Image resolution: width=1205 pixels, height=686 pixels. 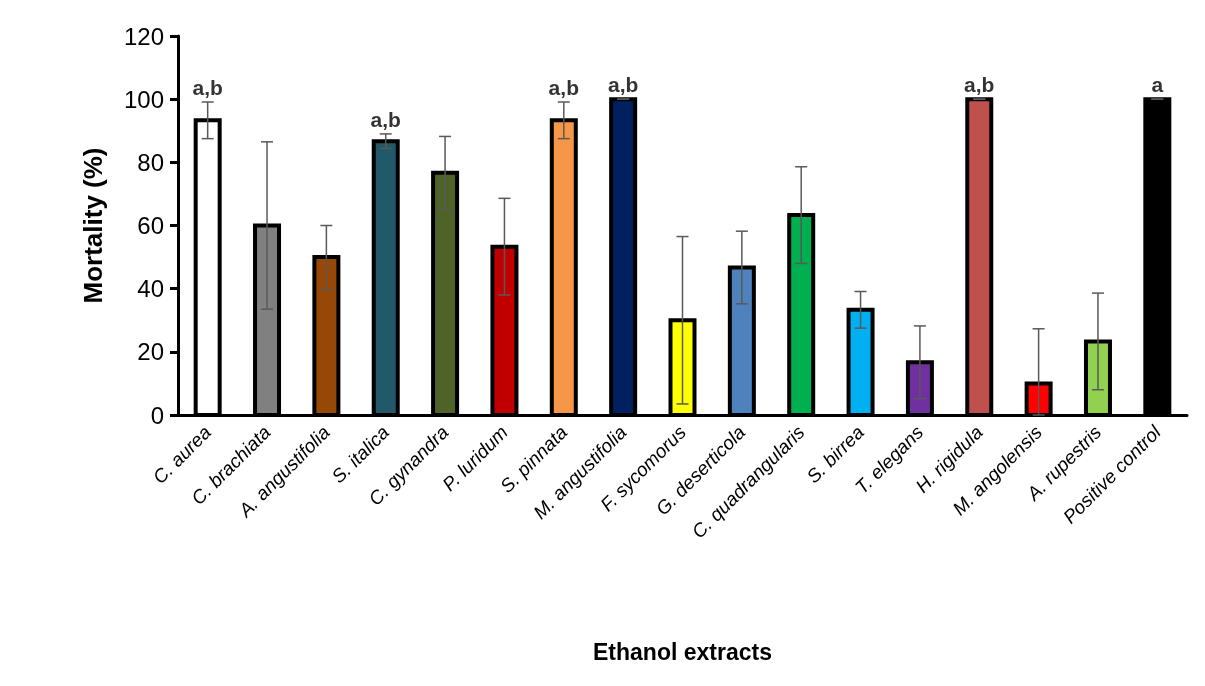 What do you see at coordinates (150, 352) in the screenshot?
I see `y-tick-label: 20` at bounding box center [150, 352].